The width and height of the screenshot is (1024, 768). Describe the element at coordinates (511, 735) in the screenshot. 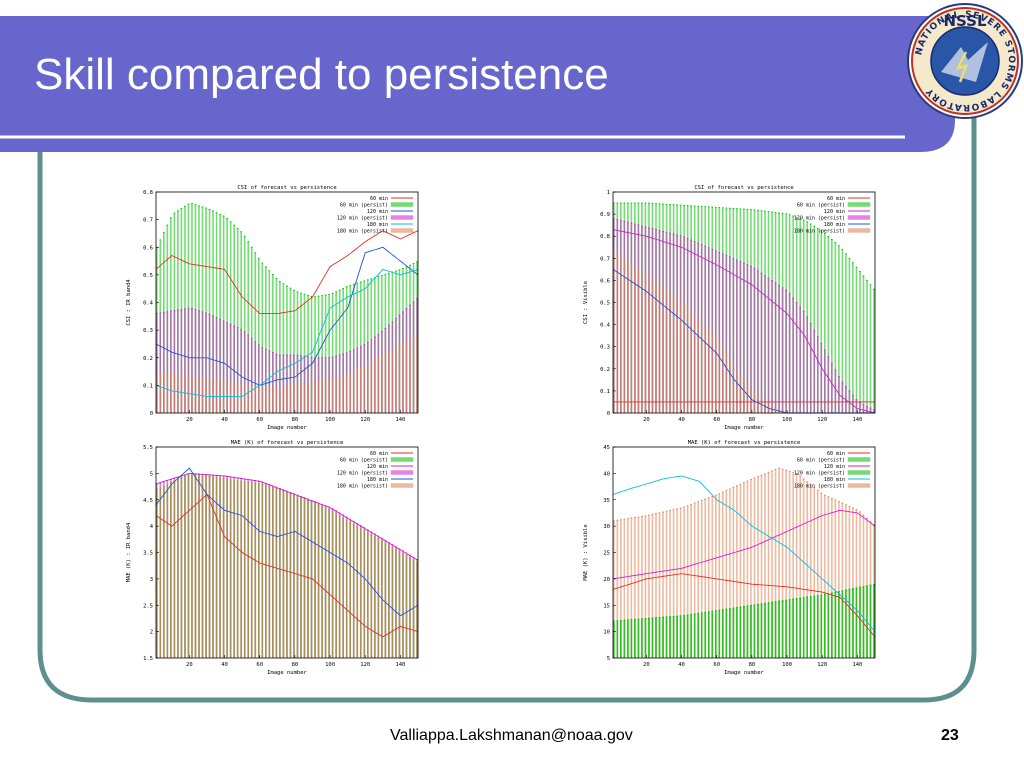

I see `footer-email: Valliappa.Lakshmanan@noaa.gov` at that location.